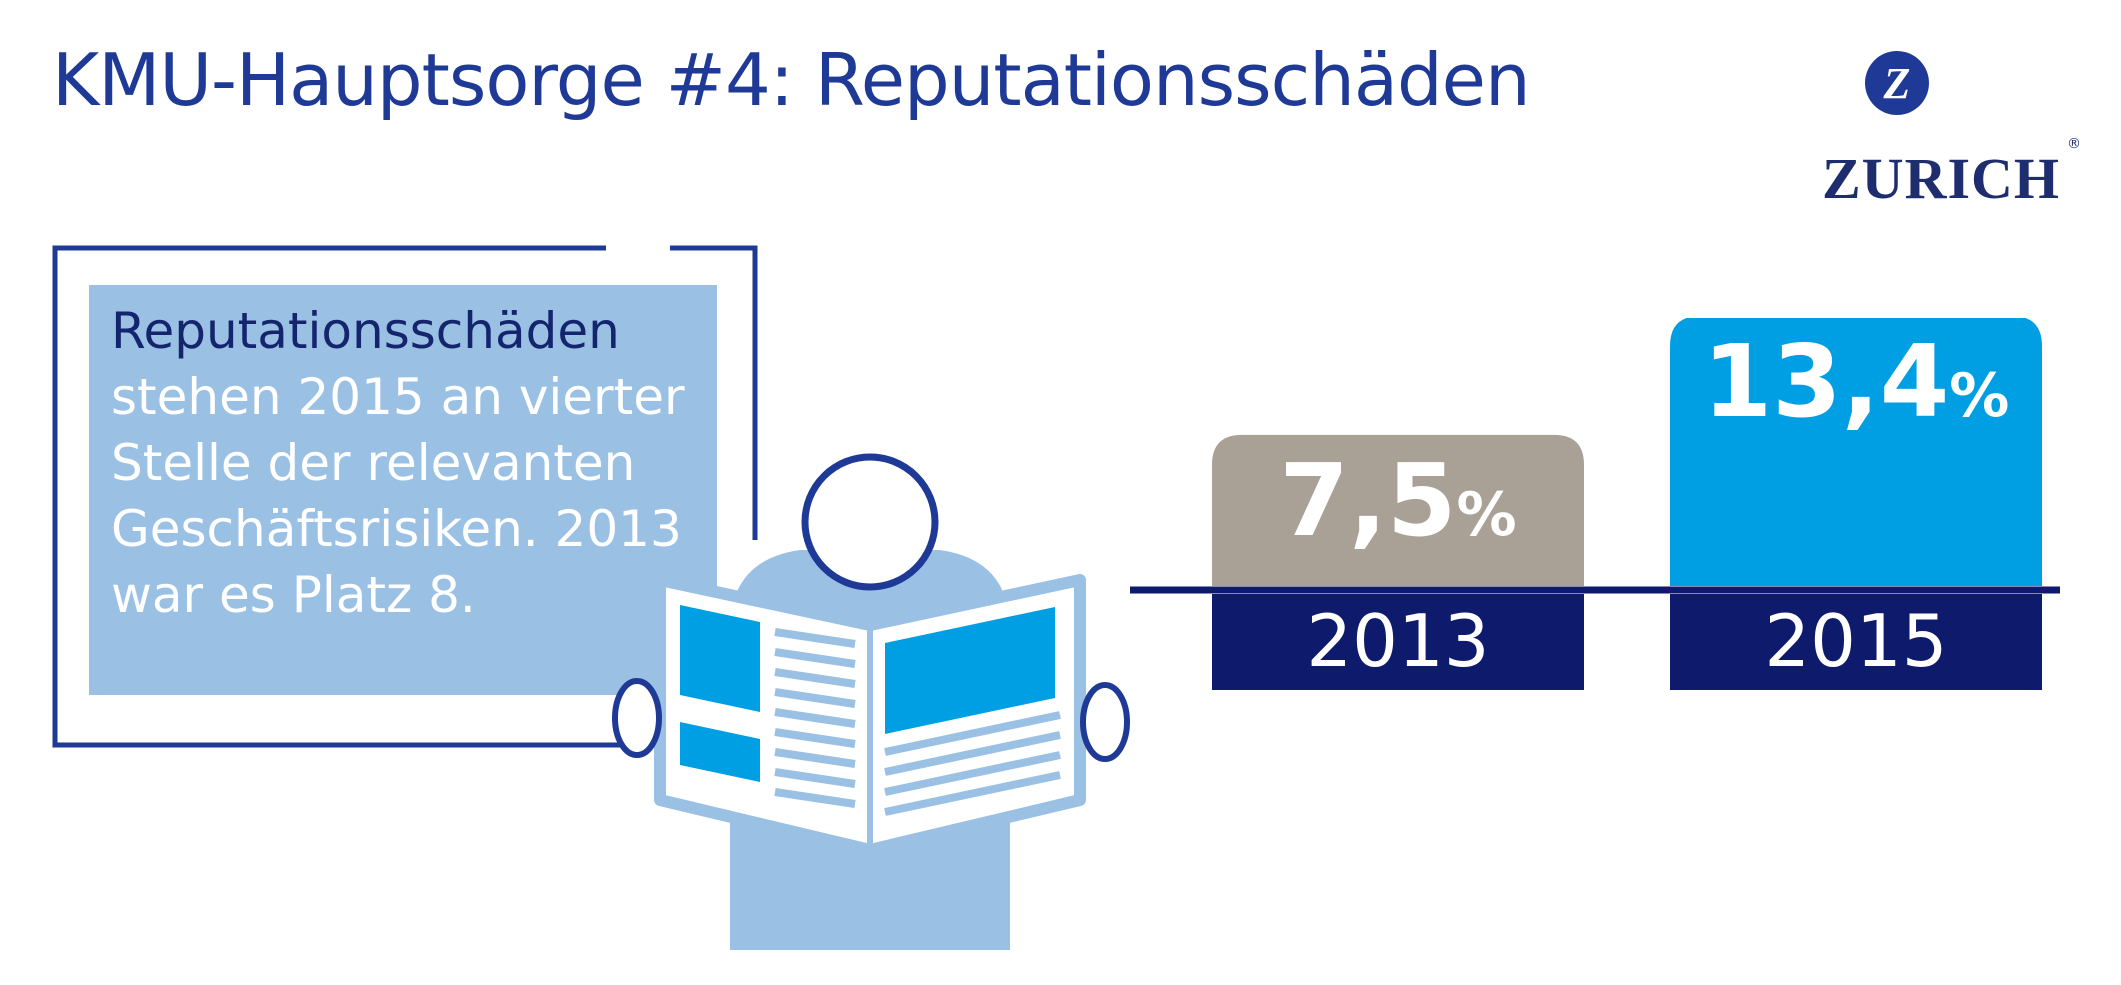  I want to click on year-label-bar-2015, so click(1856, 642).